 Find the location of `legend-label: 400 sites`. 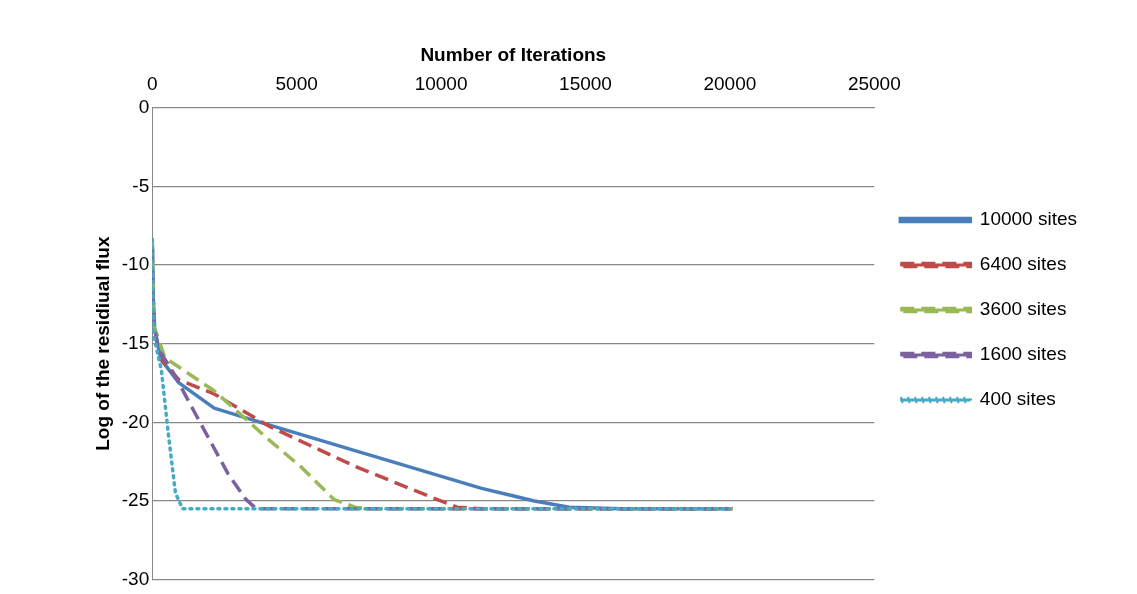

legend-label: 400 sites is located at coordinates (1017, 399).